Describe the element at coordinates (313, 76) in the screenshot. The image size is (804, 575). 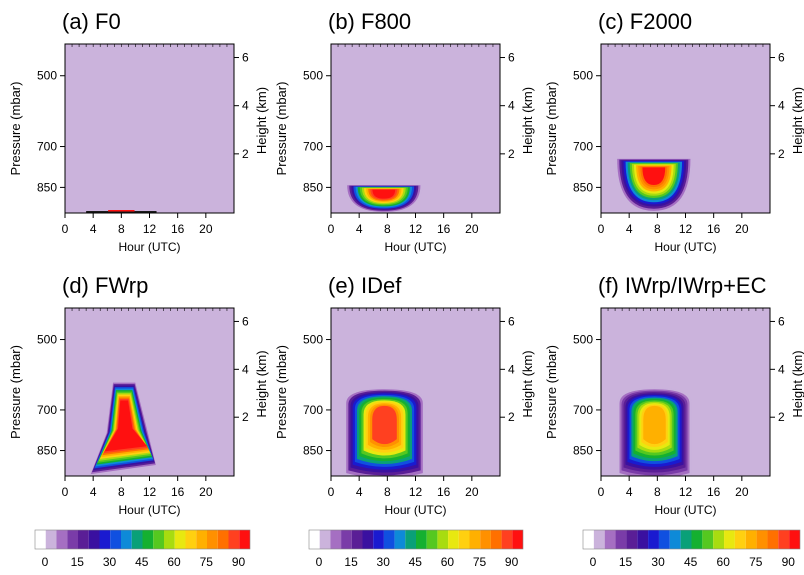
I see `y-tick-label: 500` at that location.